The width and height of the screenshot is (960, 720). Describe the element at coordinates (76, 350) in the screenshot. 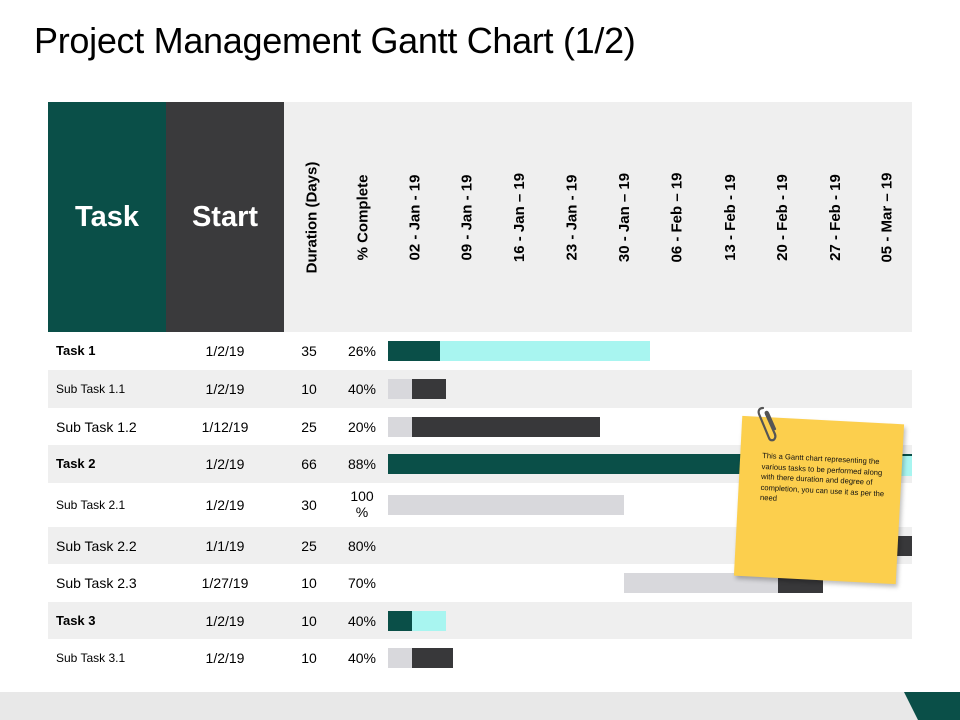

I see `task-name-cell: Task 1` at that location.